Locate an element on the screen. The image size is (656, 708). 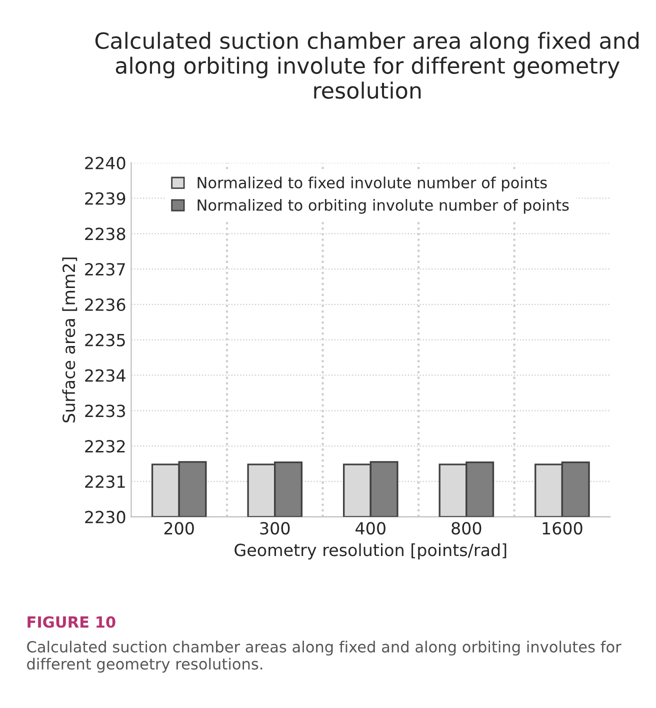
x-tick-label: 200 is located at coordinates (179, 528).